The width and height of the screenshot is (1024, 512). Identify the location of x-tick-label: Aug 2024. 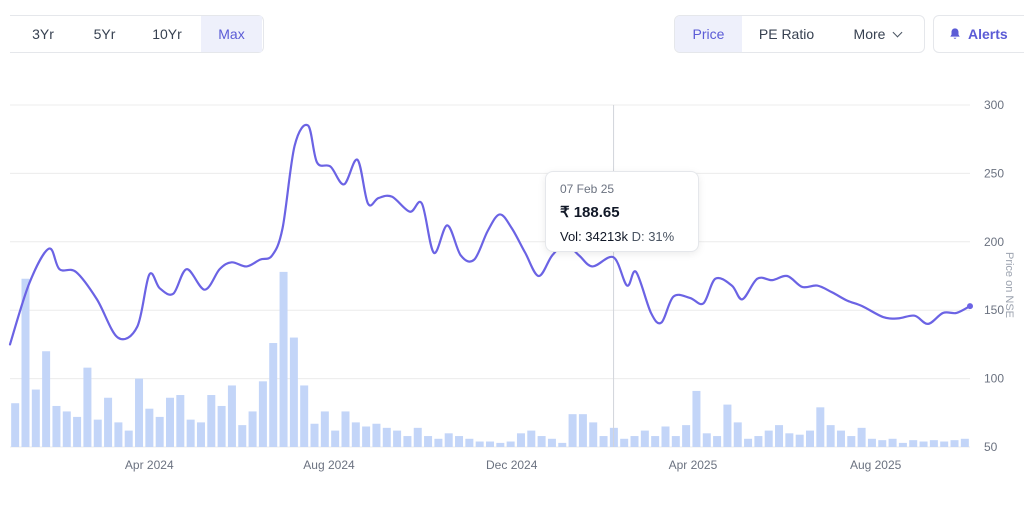
(329, 465).